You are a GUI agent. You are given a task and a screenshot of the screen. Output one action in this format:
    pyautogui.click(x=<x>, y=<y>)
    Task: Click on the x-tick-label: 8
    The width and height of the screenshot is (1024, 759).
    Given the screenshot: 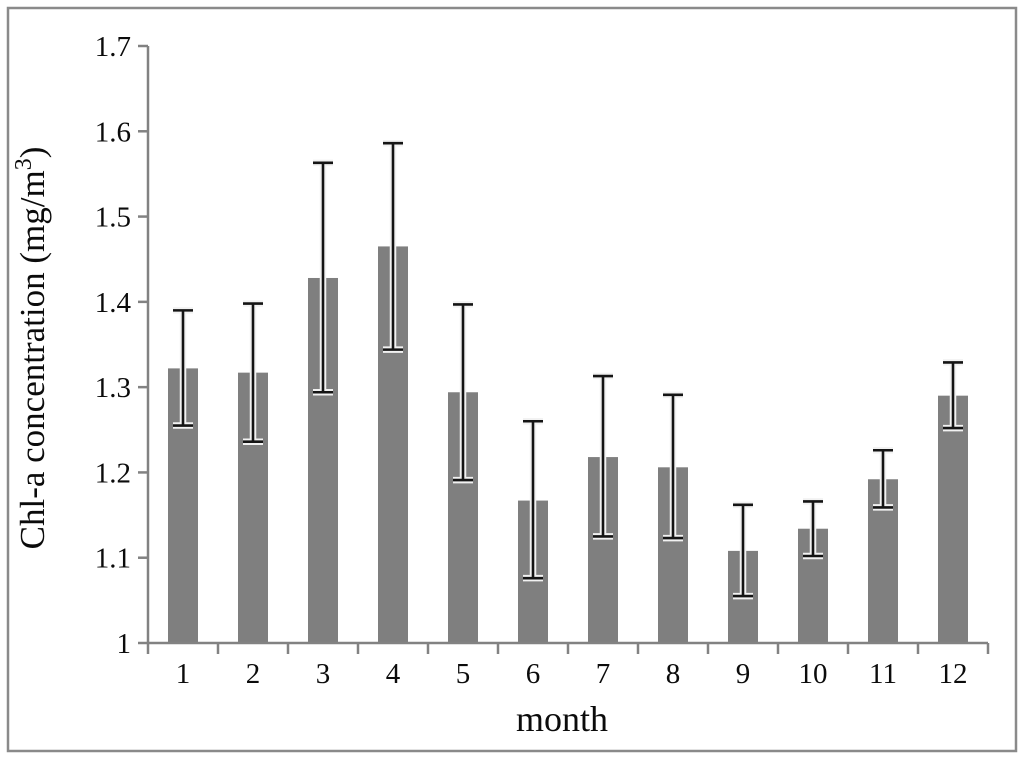 What is the action you would take?
    pyautogui.click(x=673, y=674)
    